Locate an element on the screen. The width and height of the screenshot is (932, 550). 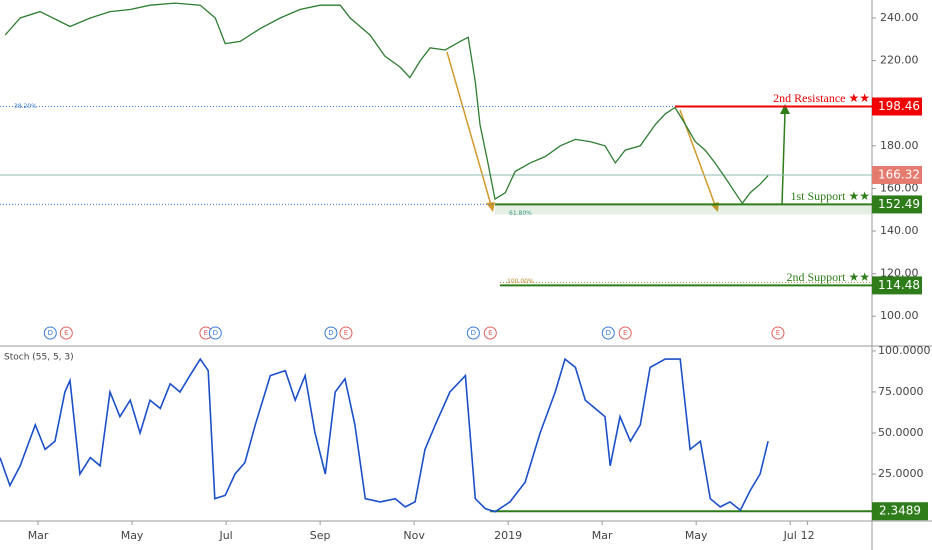
last-price-box is located at coordinates (897, 174).